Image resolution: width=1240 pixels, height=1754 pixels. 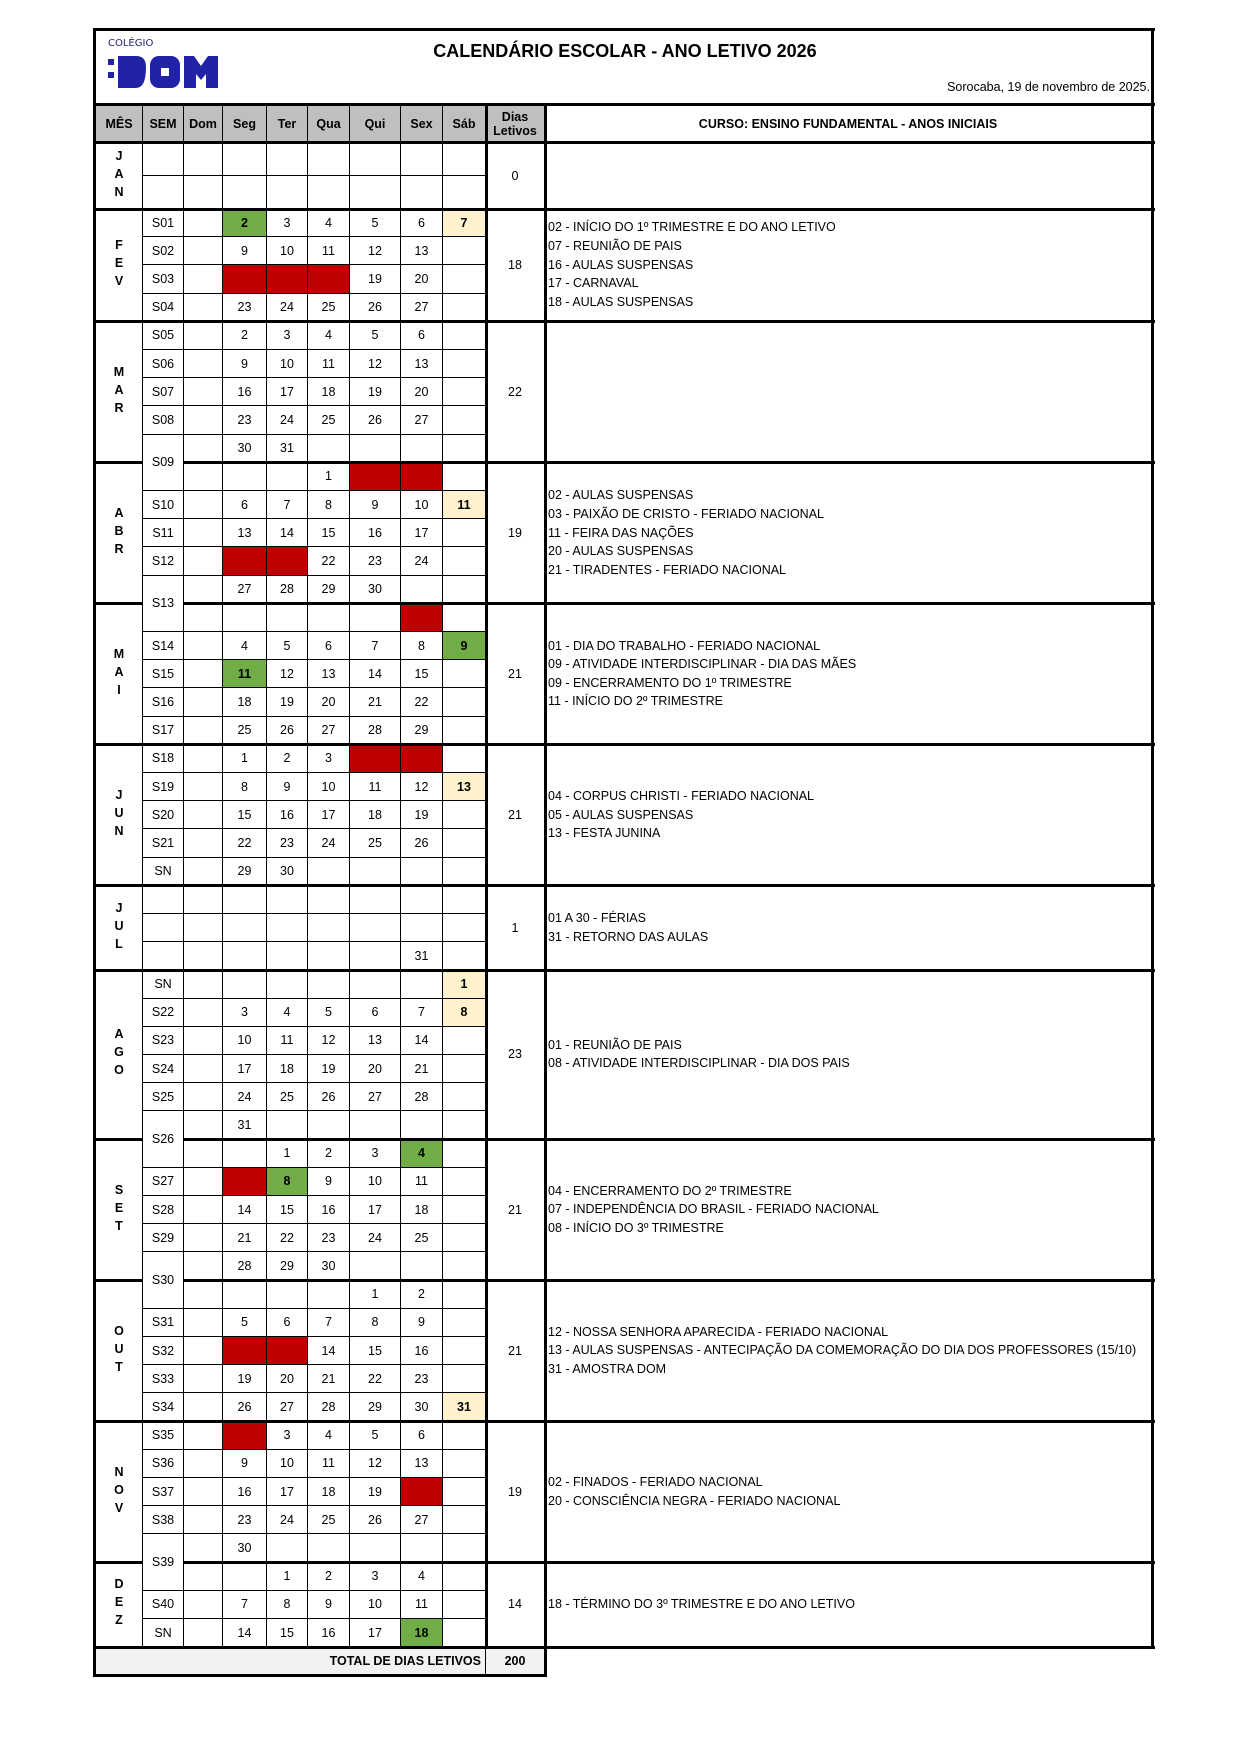 I want to click on day-cell: 2, so click(x=329, y=1153).